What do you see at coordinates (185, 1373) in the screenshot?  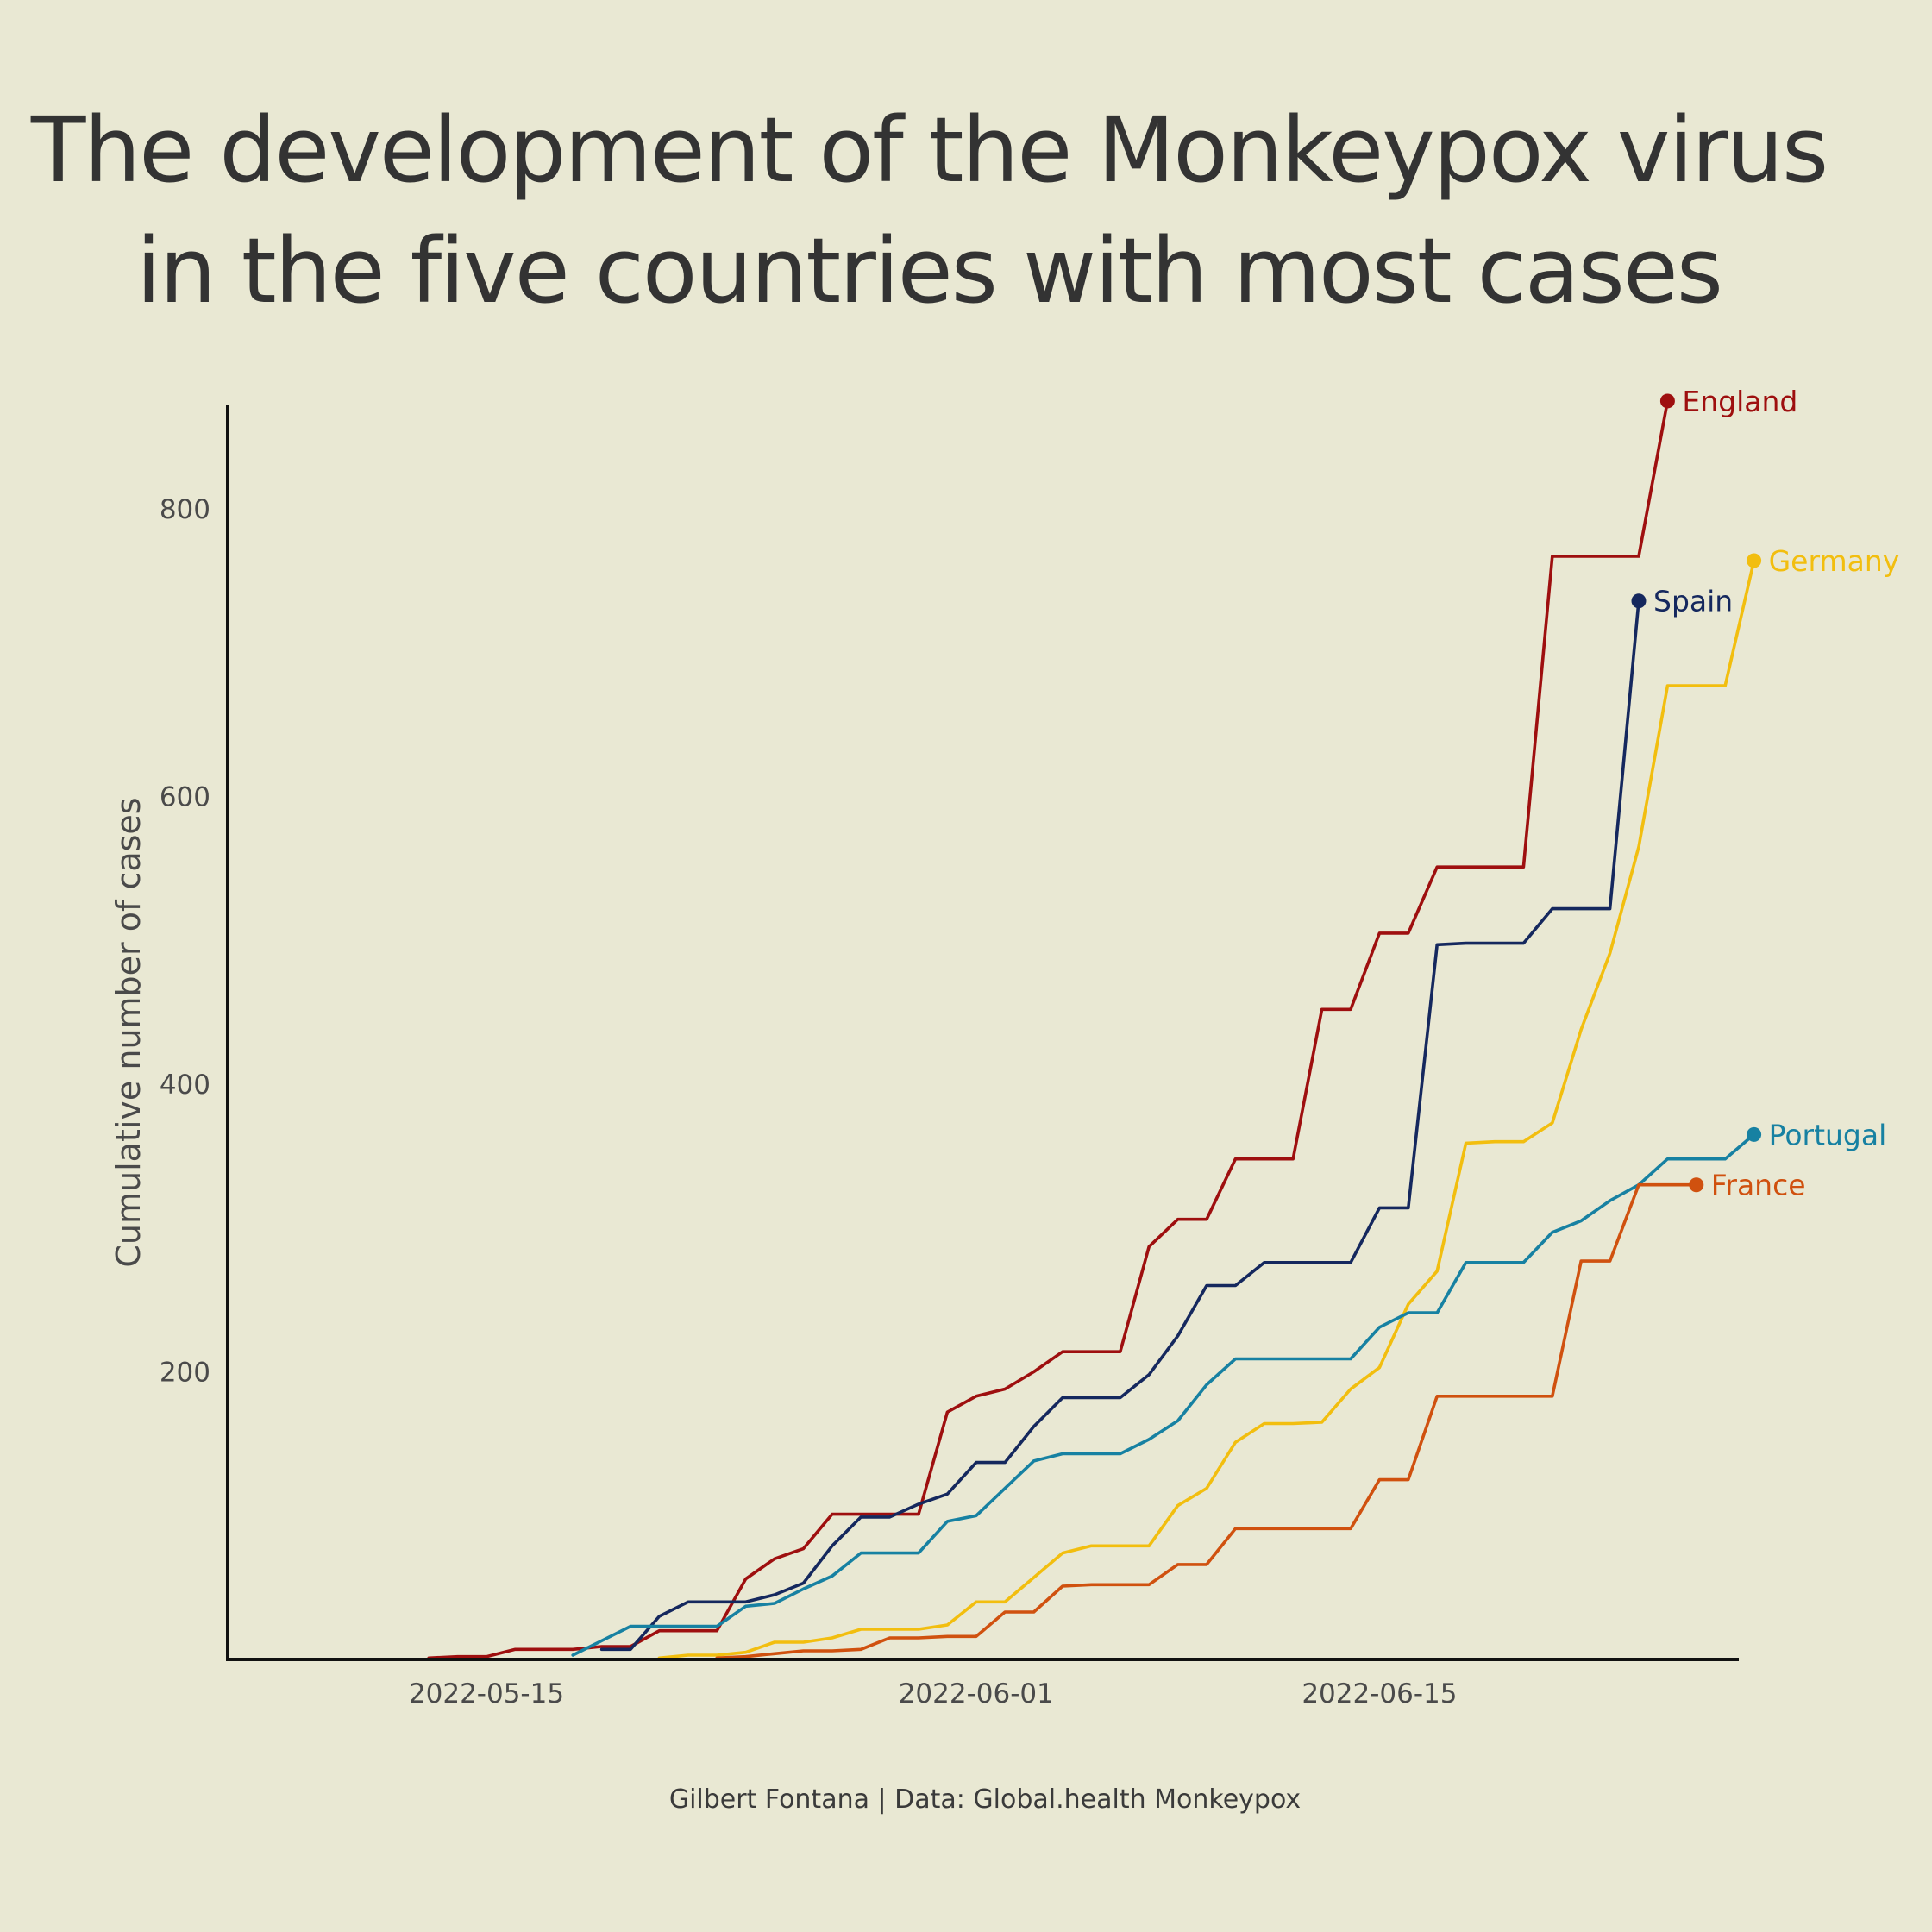 I see `y-tick-label: 200` at bounding box center [185, 1373].